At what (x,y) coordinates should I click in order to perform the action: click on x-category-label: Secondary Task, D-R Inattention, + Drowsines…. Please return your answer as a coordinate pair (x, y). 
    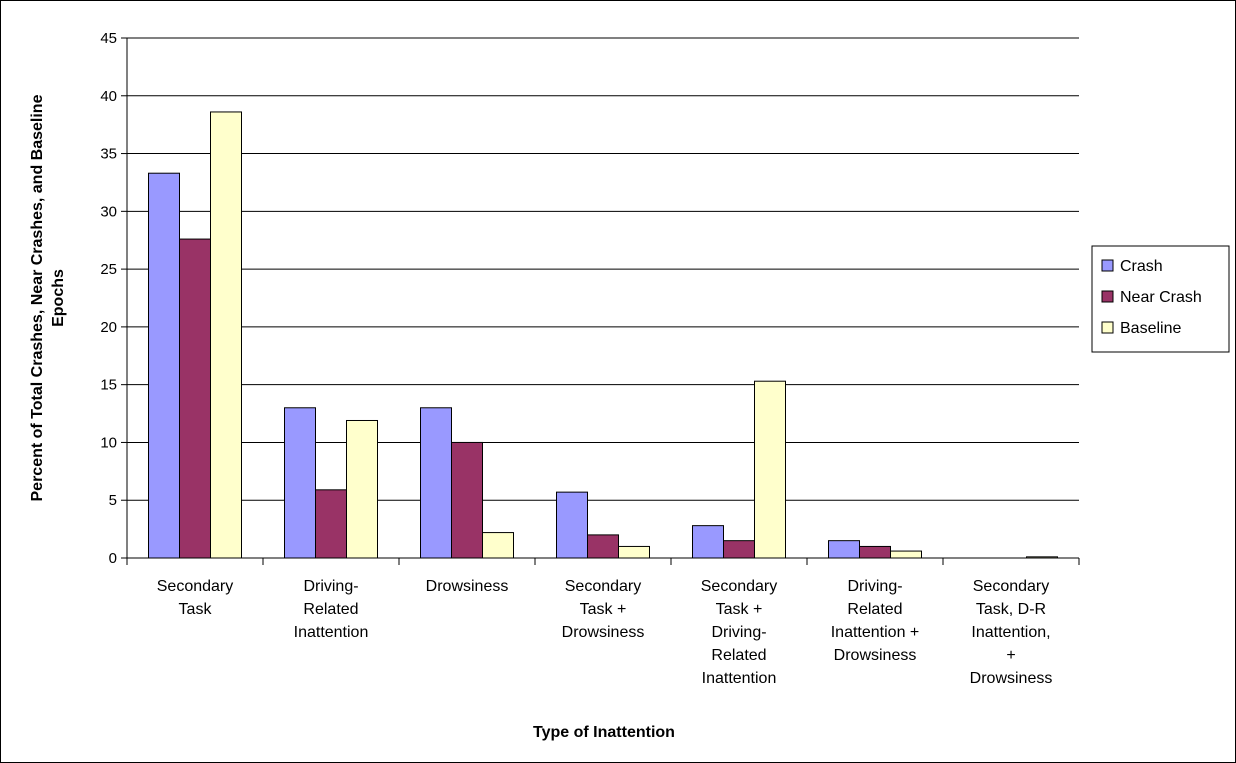
    Looking at the image, I should click on (1011, 632).